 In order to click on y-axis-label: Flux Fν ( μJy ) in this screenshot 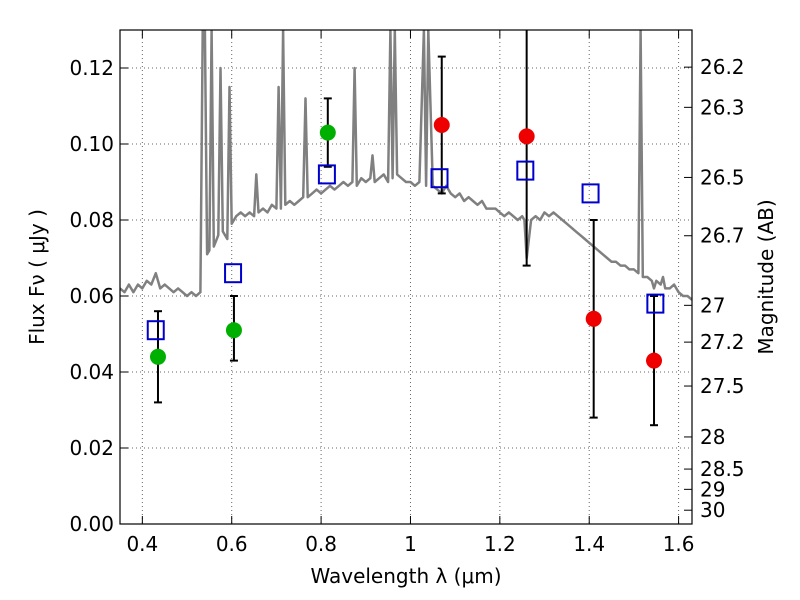, I will do `click(37, 277)`.